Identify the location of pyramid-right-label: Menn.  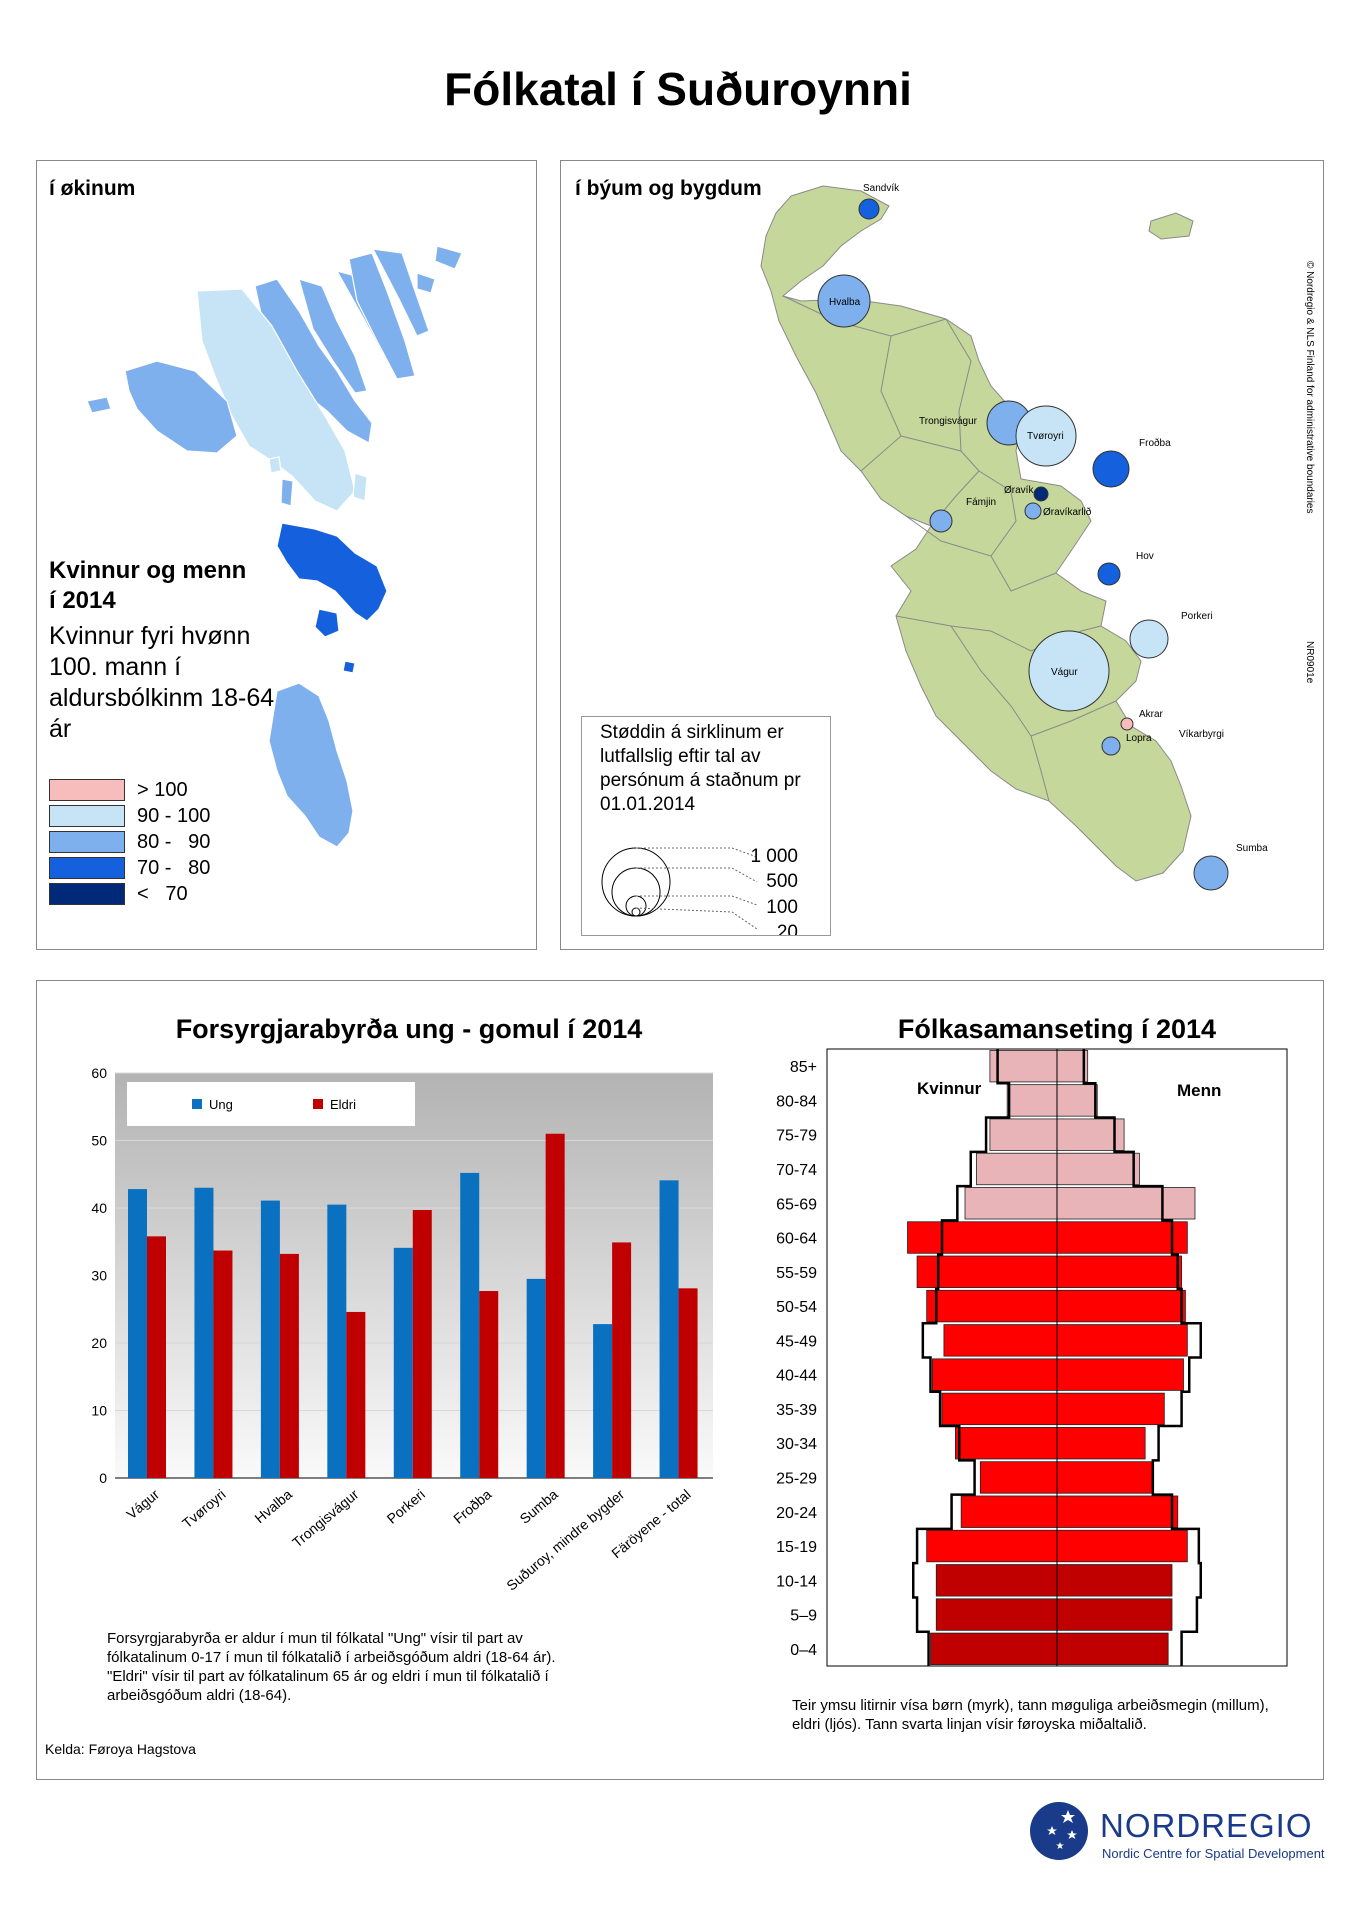
(1199, 1090).